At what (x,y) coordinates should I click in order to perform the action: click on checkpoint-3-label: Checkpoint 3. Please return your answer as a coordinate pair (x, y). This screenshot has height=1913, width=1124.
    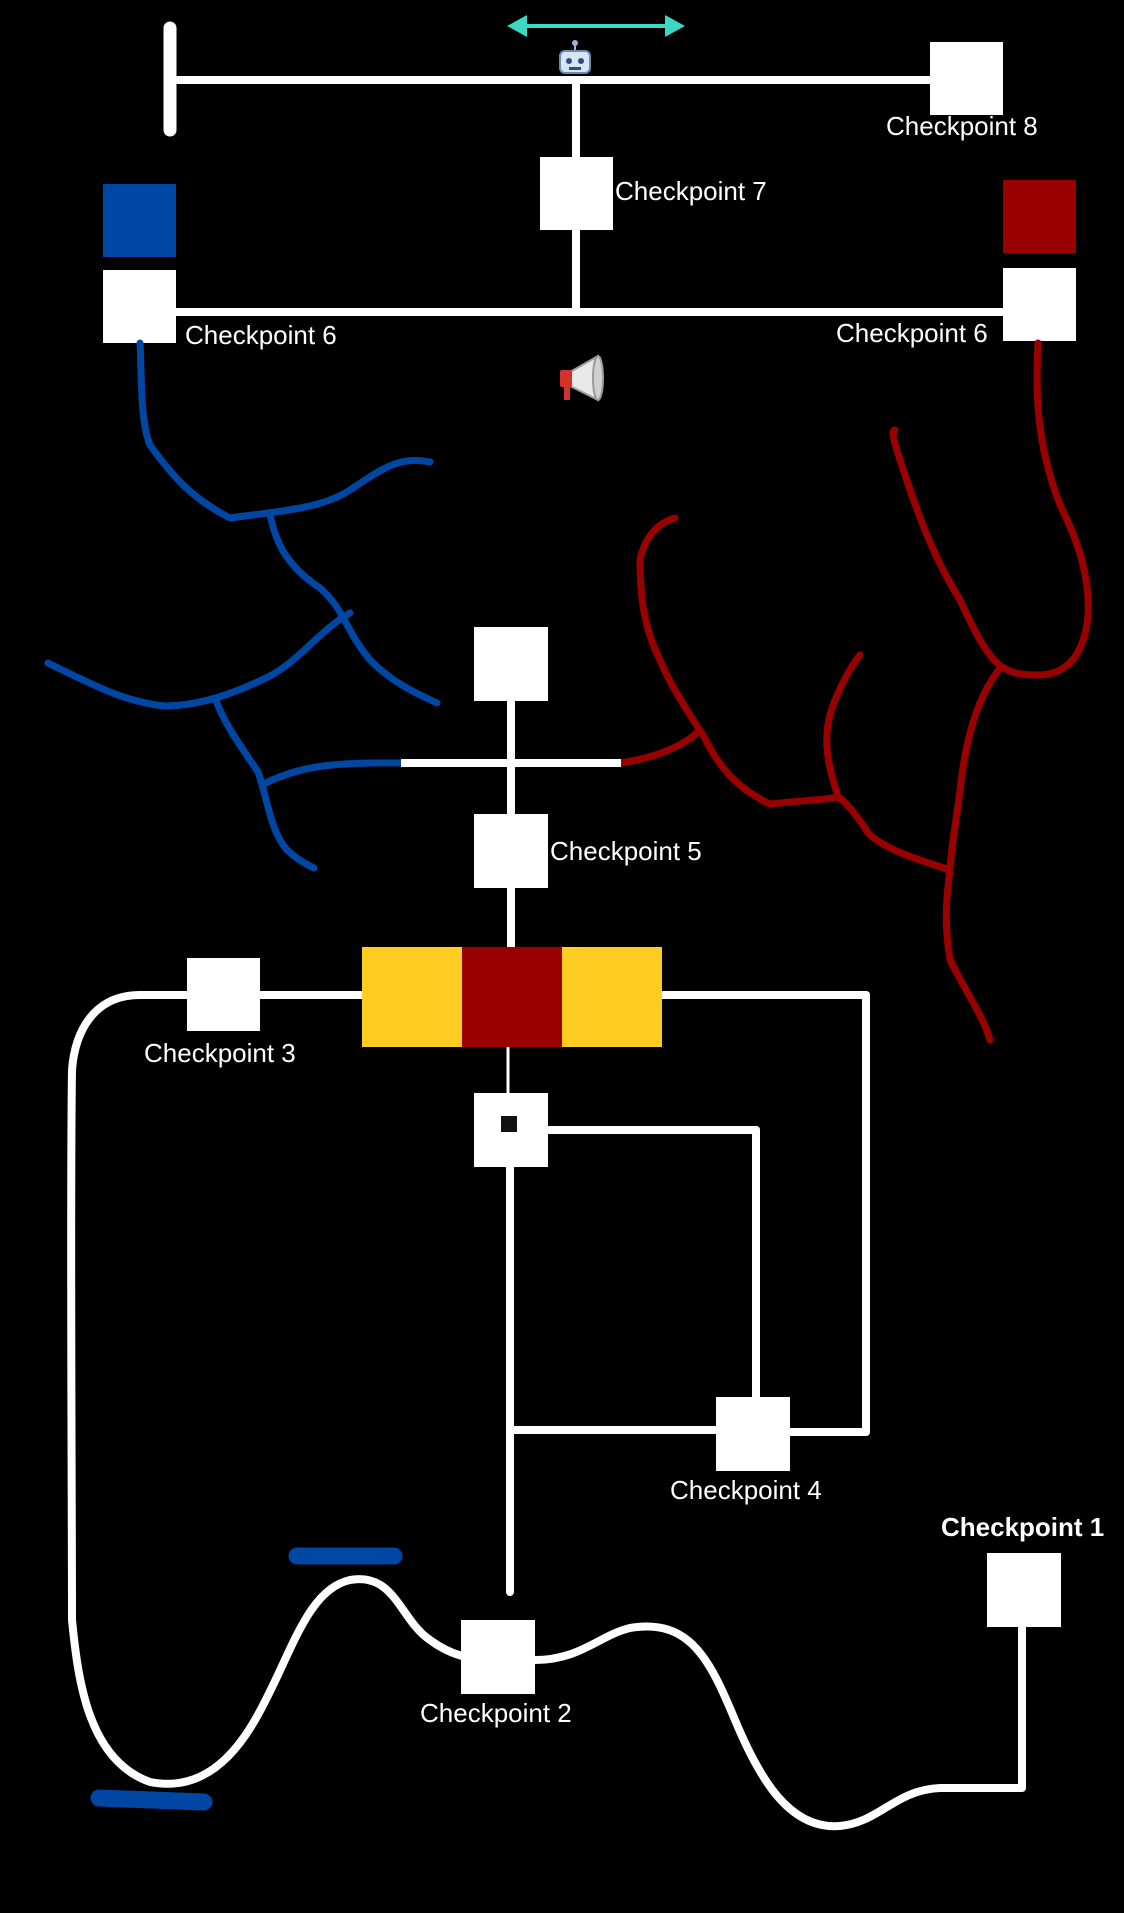
    Looking at the image, I should click on (220, 1053).